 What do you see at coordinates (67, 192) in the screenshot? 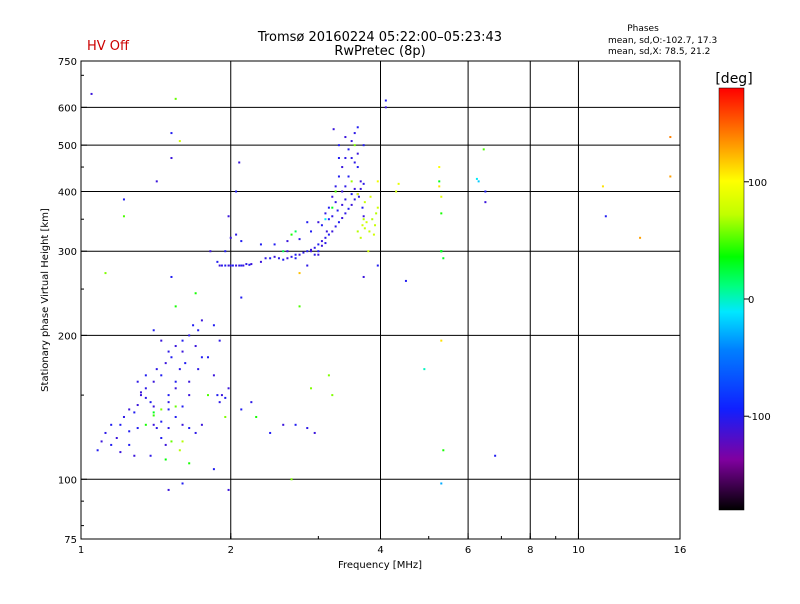
I see `y-tick-label: 400` at bounding box center [67, 192].